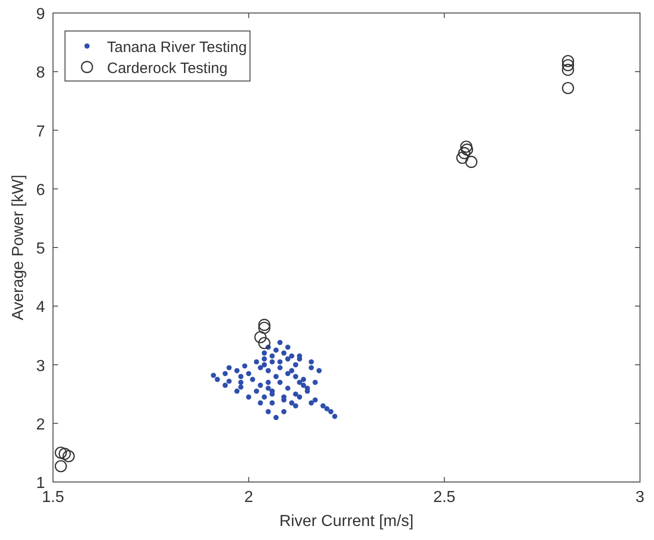 The image size is (654, 540). What do you see at coordinates (249, 497) in the screenshot?
I see `x-tick-label: 2` at bounding box center [249, 497].